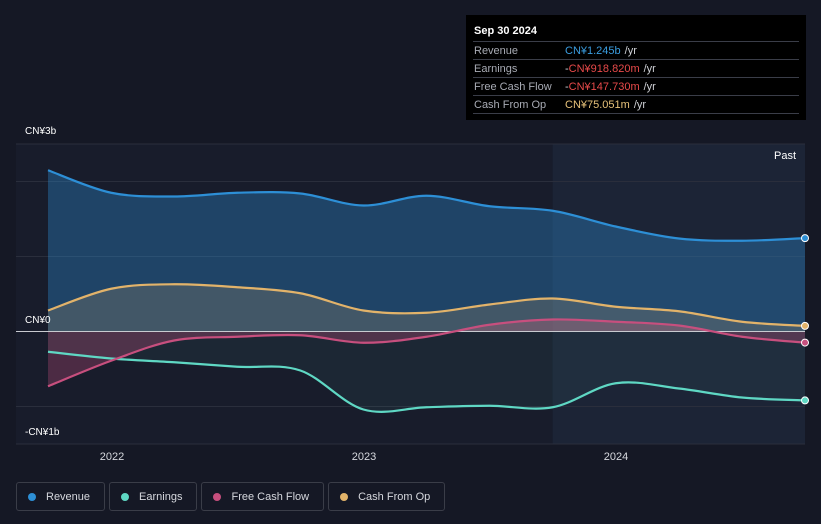 The width and height of the screenshot is (821, 524). What do you see at coordinates (112, 457) in the screenshot?
I see `x-tick-label: 2022` at bounding box center [112, 457].